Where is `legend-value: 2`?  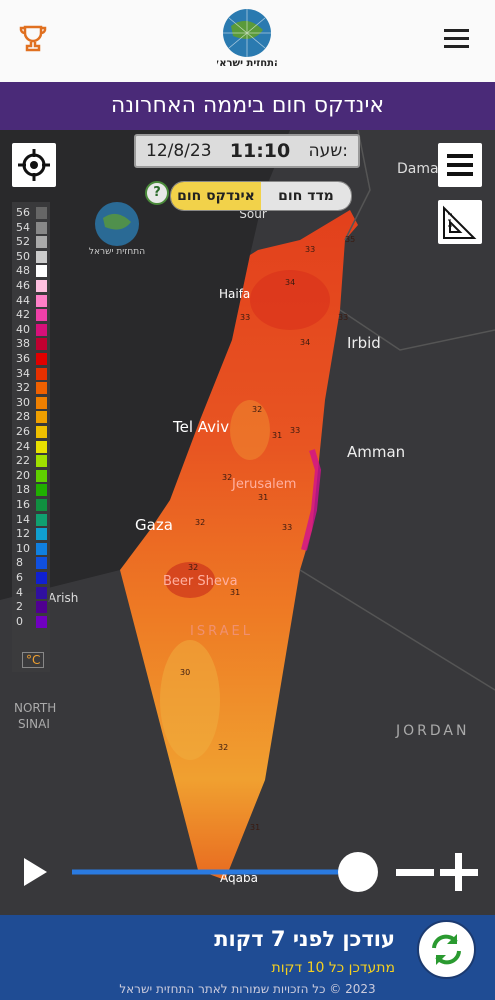 legend-value: 2 is located at coordinates (19, 607).